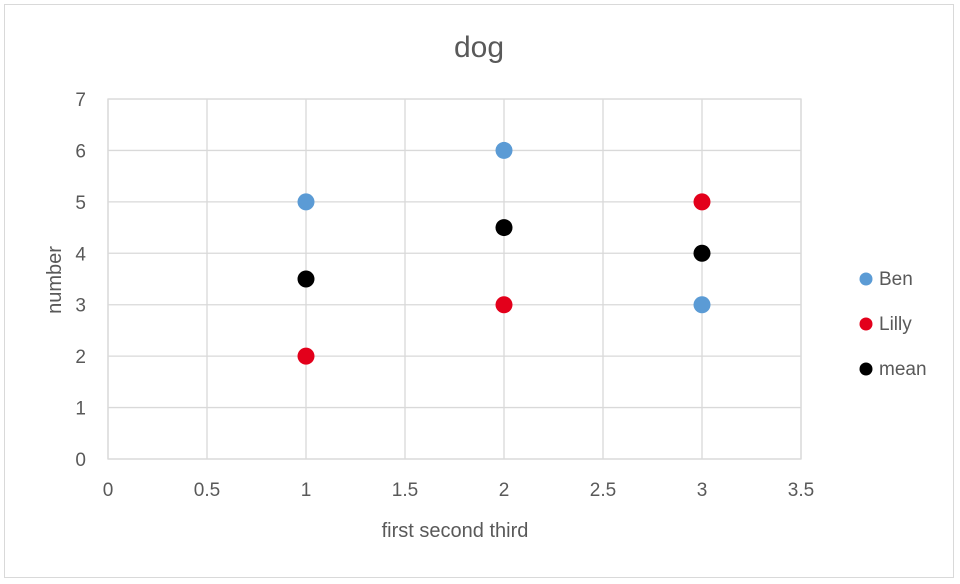  Describe the element at coordinates (866, 369) in the screenshot. I see `legend-marker-mean` at that location.